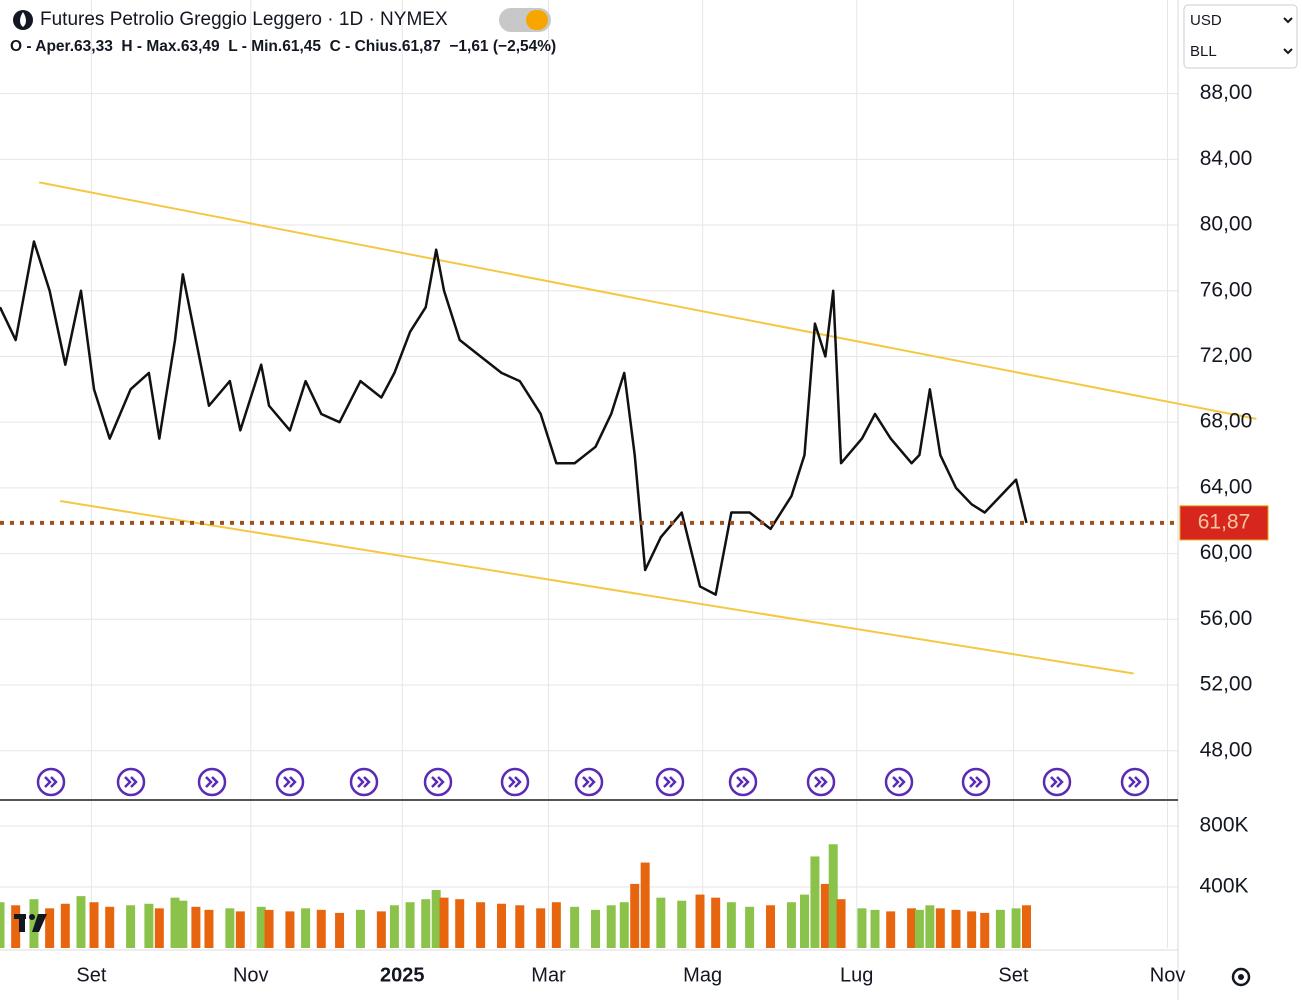 The height and width of the screenshot is (1000, 1302). What do you see at coordinates (1226, 158) in the screenshot?
I see `y-tick-label: 84,00` at bounding box center [1226, 158].